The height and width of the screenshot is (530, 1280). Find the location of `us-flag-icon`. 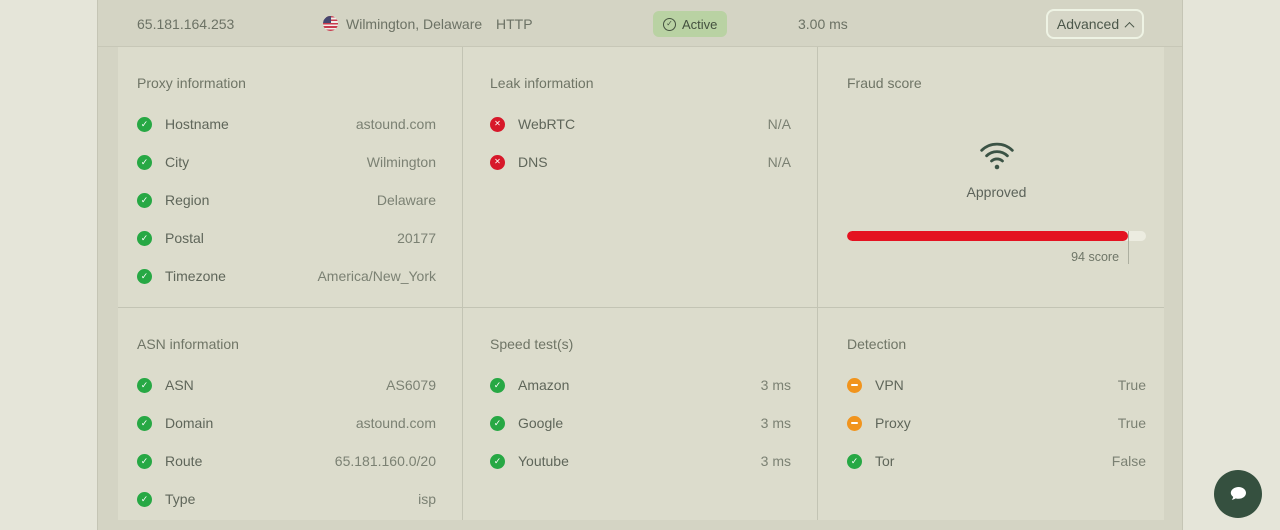

us-flag-icon is located at coordinates (330, 23).